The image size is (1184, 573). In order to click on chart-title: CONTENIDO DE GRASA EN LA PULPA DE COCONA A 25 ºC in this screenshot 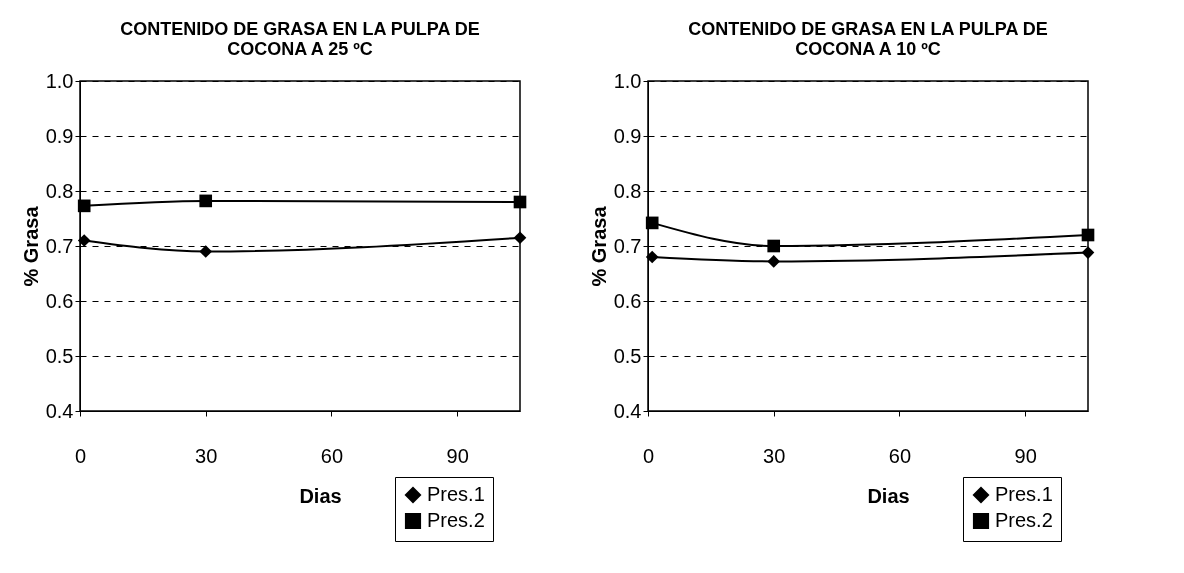, I will do `click(300, 39)`.